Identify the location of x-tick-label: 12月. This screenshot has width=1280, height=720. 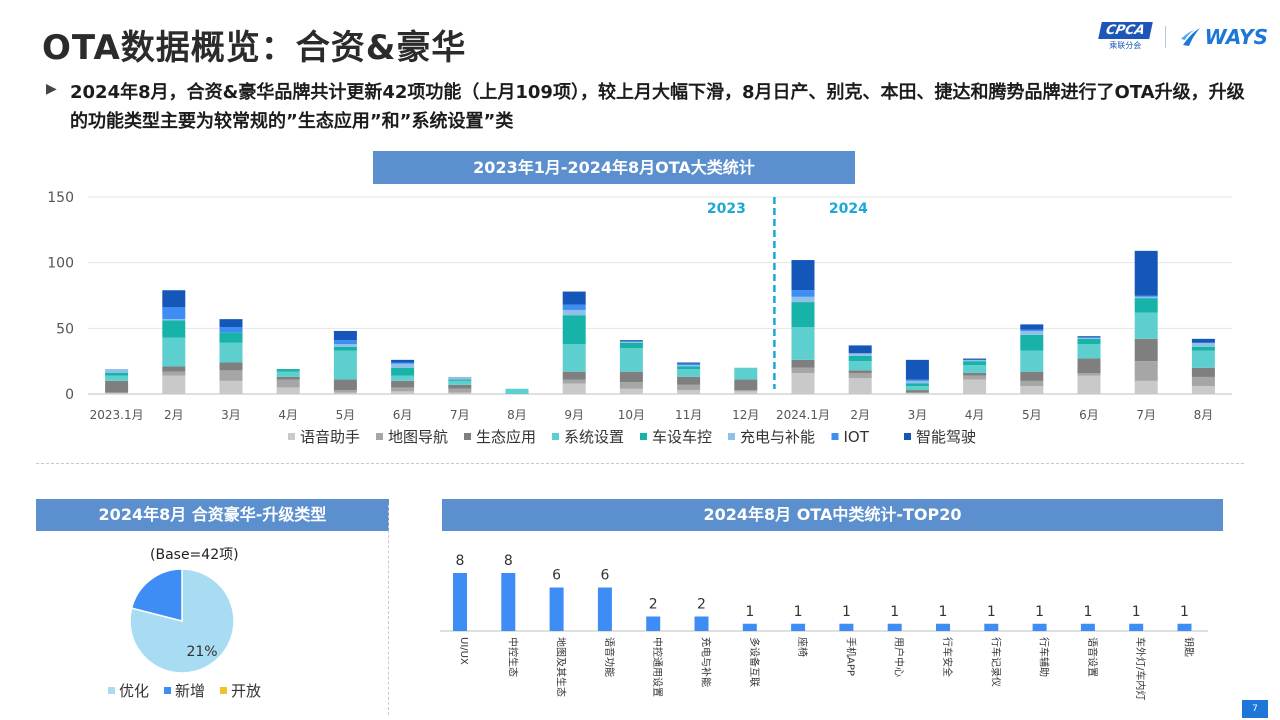
(745, 415).